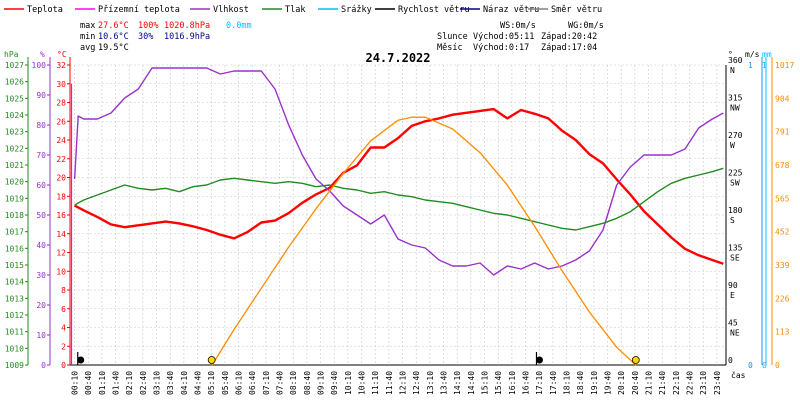  Describe the element at coordinates (777, 365) in the screenshot. I see `axis-solar-tick-label: 0` at that location.